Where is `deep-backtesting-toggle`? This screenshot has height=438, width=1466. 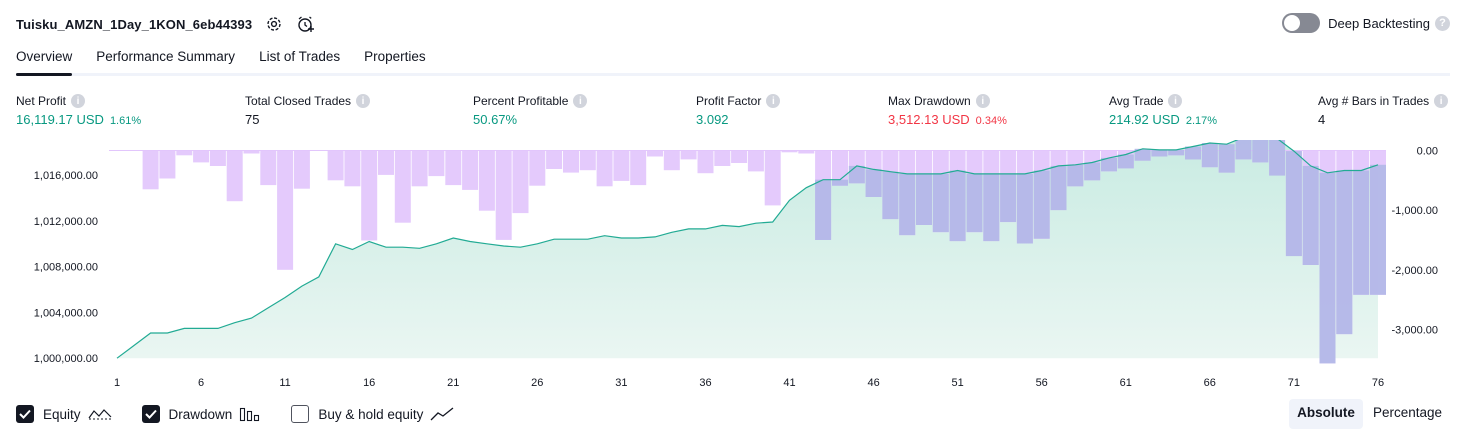
deep-backtesting-toggle is located at coordinates (1301, 23).